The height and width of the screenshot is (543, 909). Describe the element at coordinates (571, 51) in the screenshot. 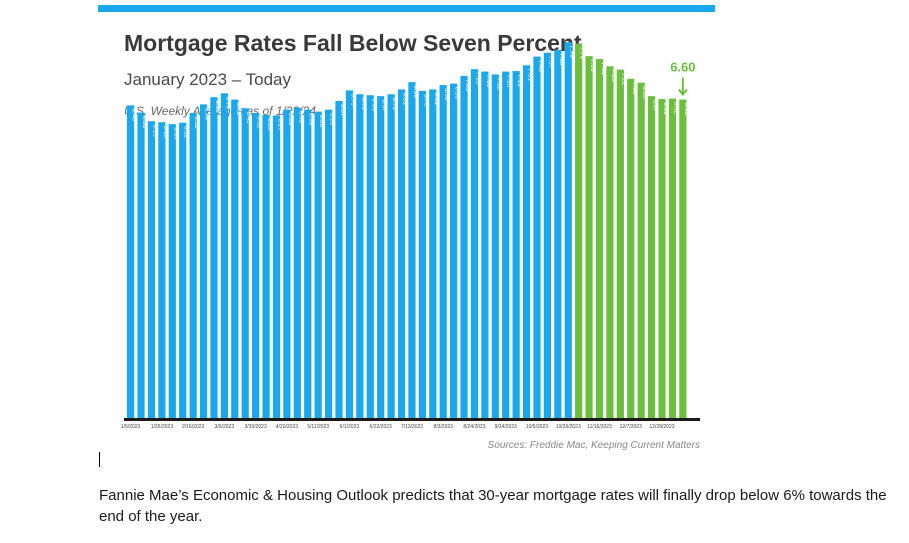

I see `bar-value-label: 7.79` at that location.